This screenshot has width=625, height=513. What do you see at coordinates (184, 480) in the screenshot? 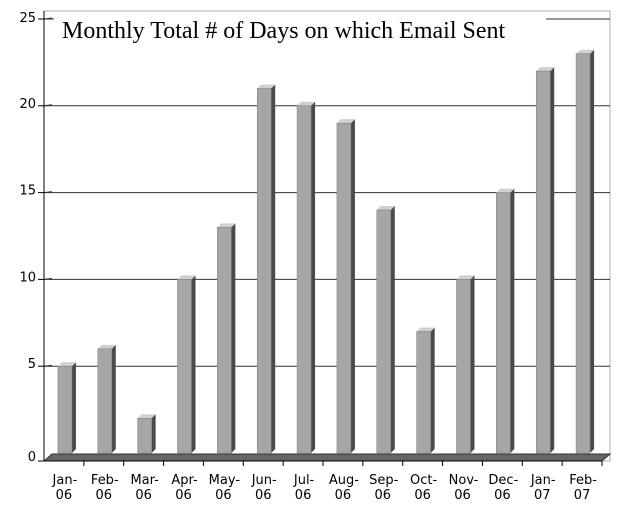
I see `x-tick-label: Apr-` at bounding box center [184, 480].